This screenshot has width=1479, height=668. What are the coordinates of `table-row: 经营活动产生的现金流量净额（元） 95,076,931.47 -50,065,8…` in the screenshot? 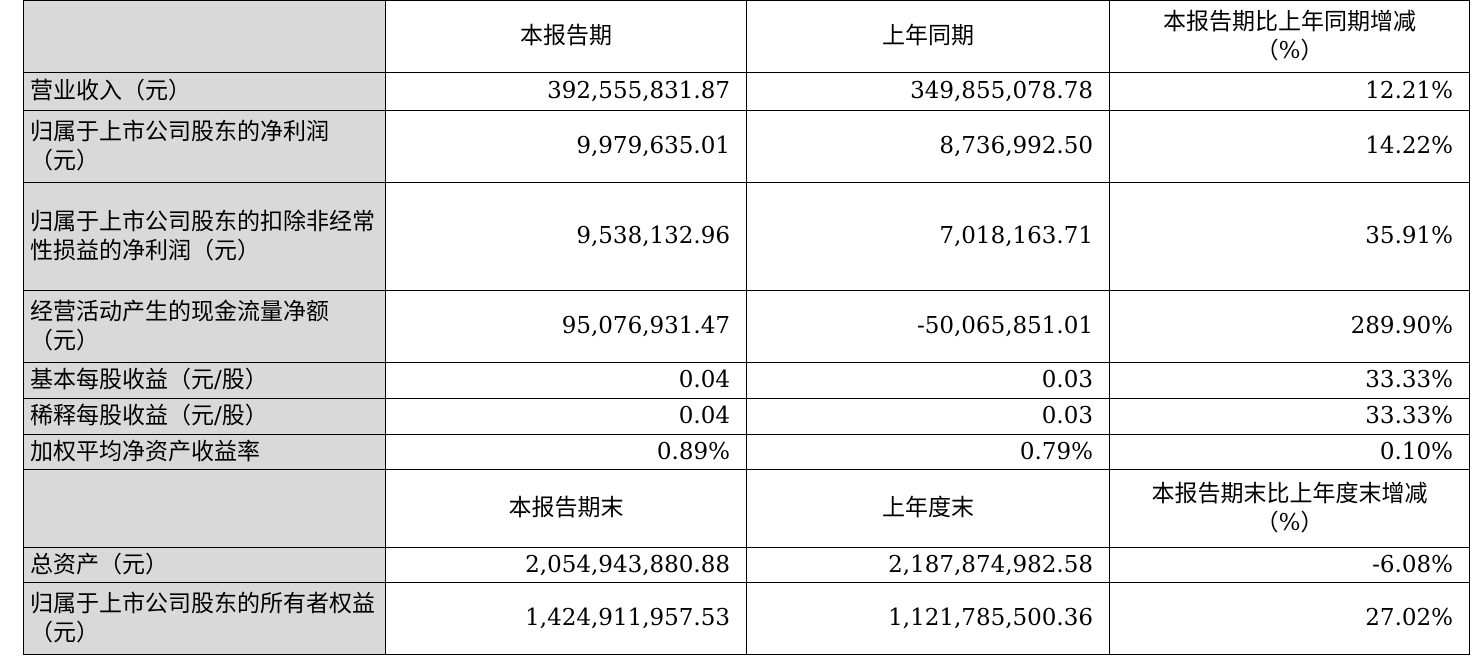 It's located at (746, 326).